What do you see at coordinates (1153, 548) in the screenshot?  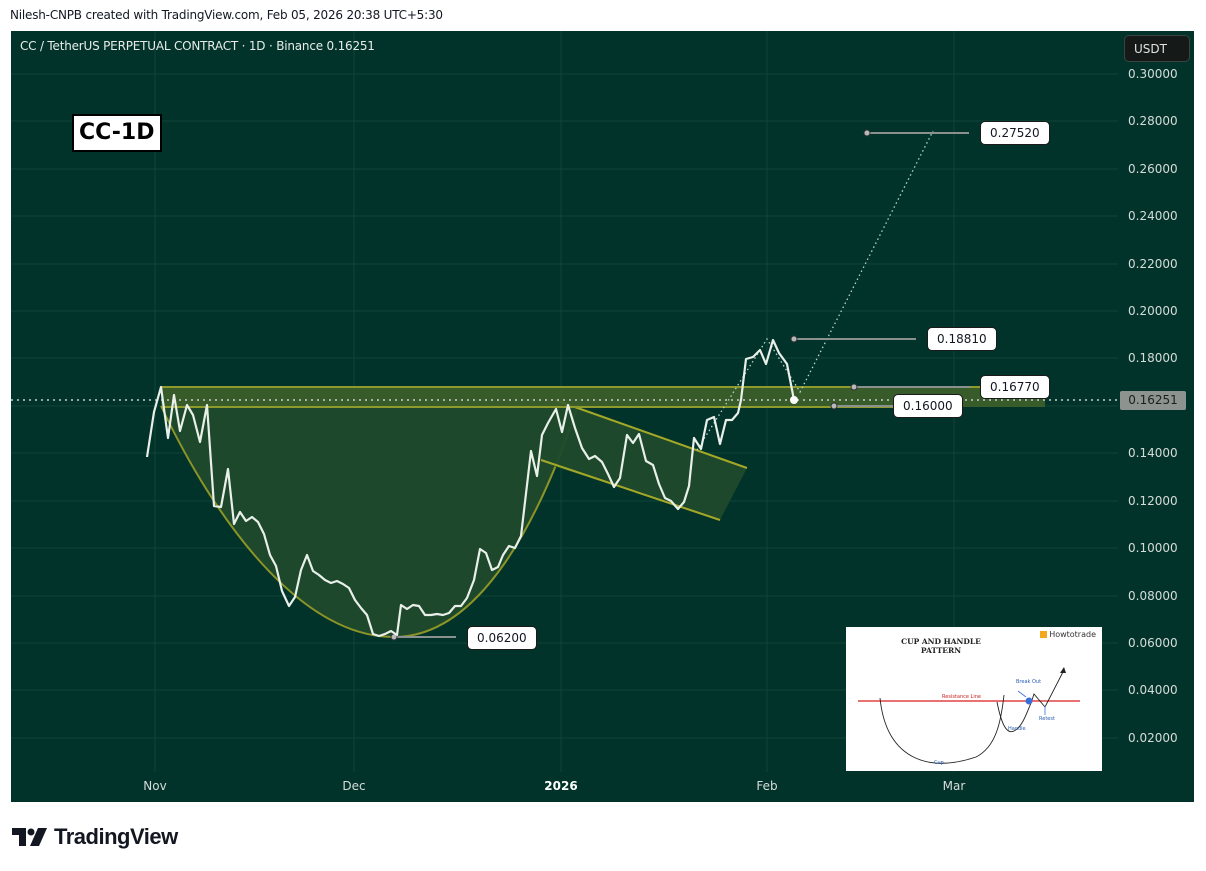 I see `y-tick: 0.10000` at bounding box center [1153, 548].